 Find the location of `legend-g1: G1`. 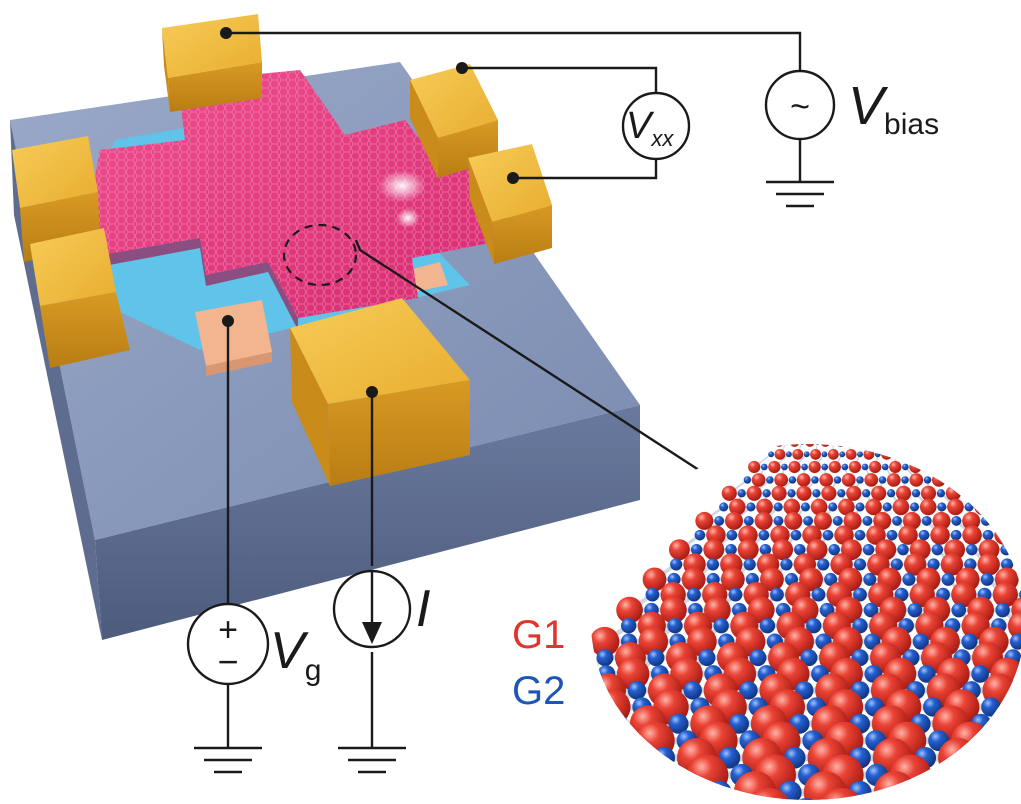

legend-g1: G1 is located at coordinates (538, 635).